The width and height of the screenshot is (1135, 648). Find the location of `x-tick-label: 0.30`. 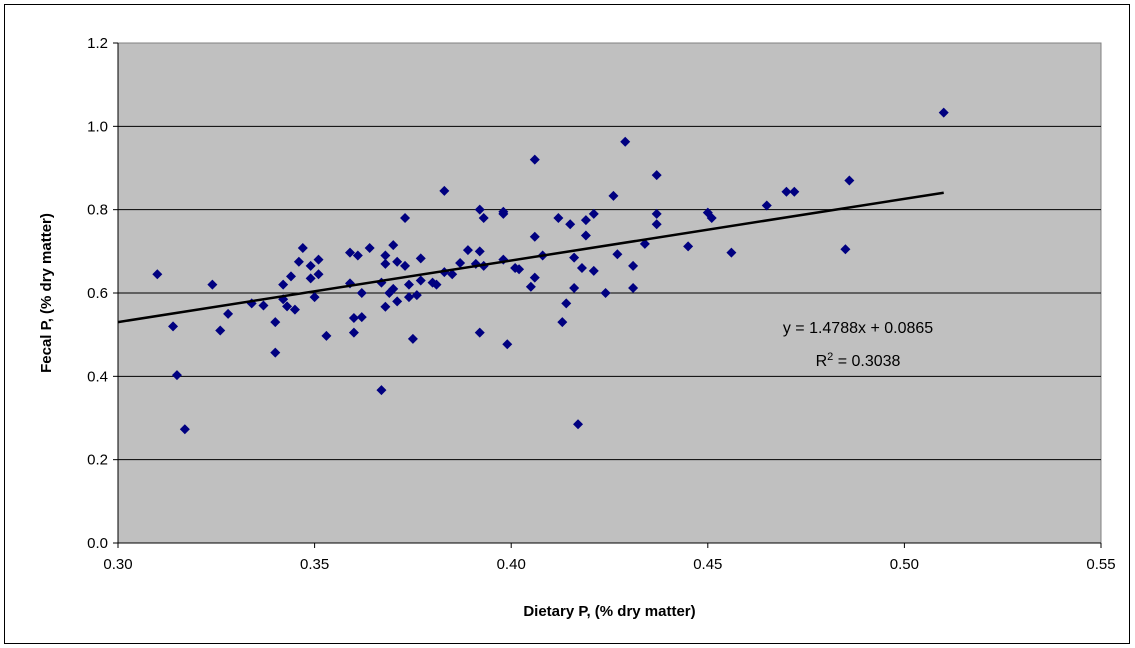

x-tick-label: 0.30 is located at coordinates (117, 564).